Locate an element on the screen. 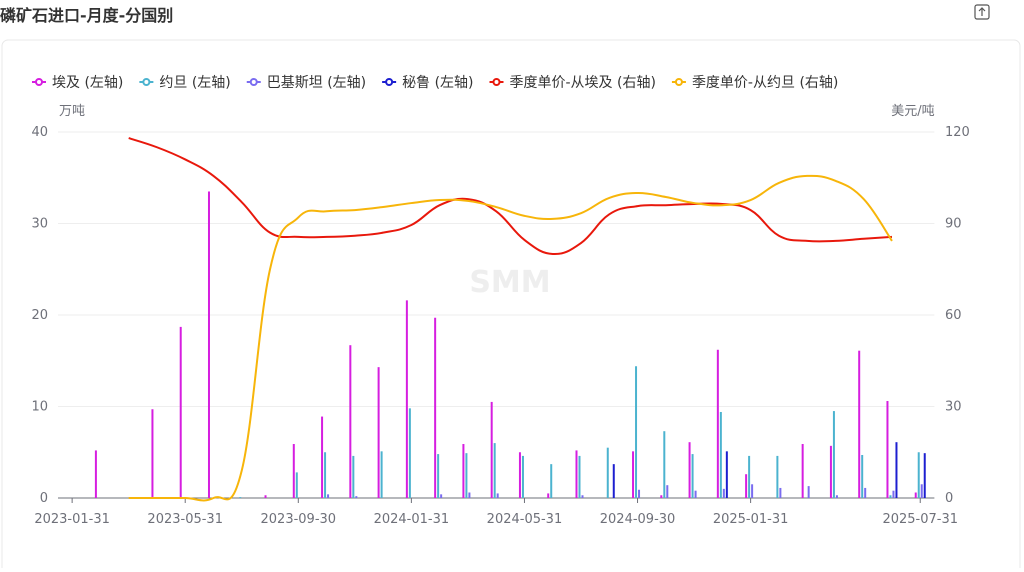 The width and height of the screenshot is (1024, 572). legend-label: 约旦 (左轴) is located at coordinates (194, 83).